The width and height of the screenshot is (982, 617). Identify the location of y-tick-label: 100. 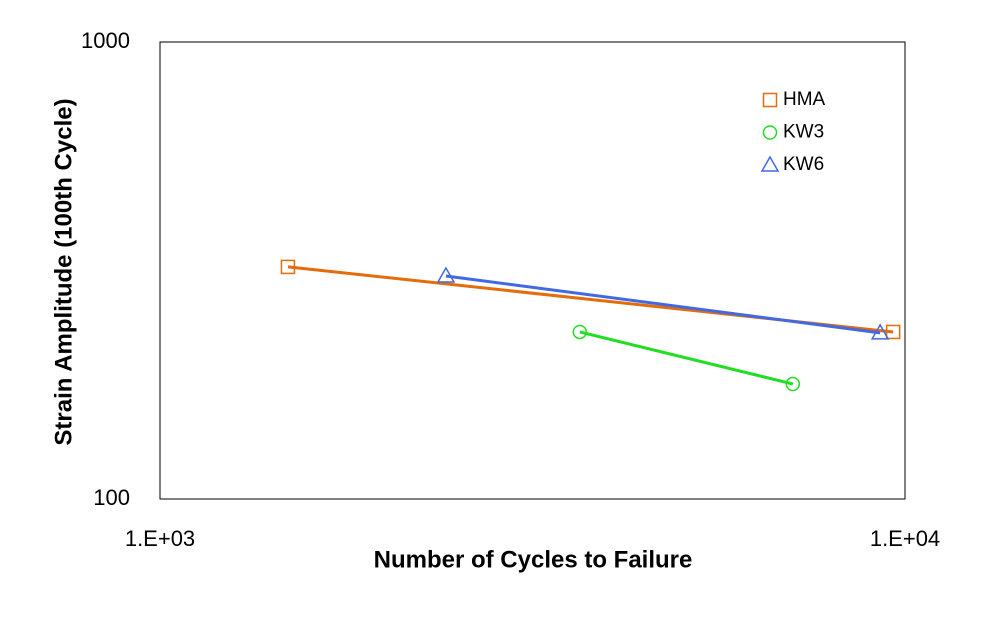
(111, 497).